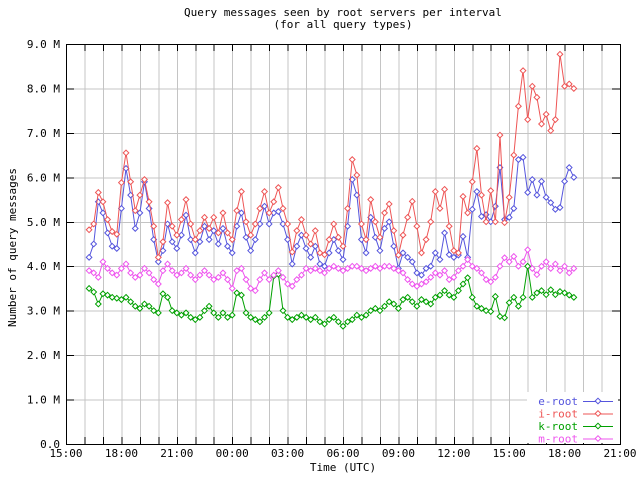  Describe the element at coordinates (65, 453) in the screenshot. I see `x-tick-label: 15:00` at that location.